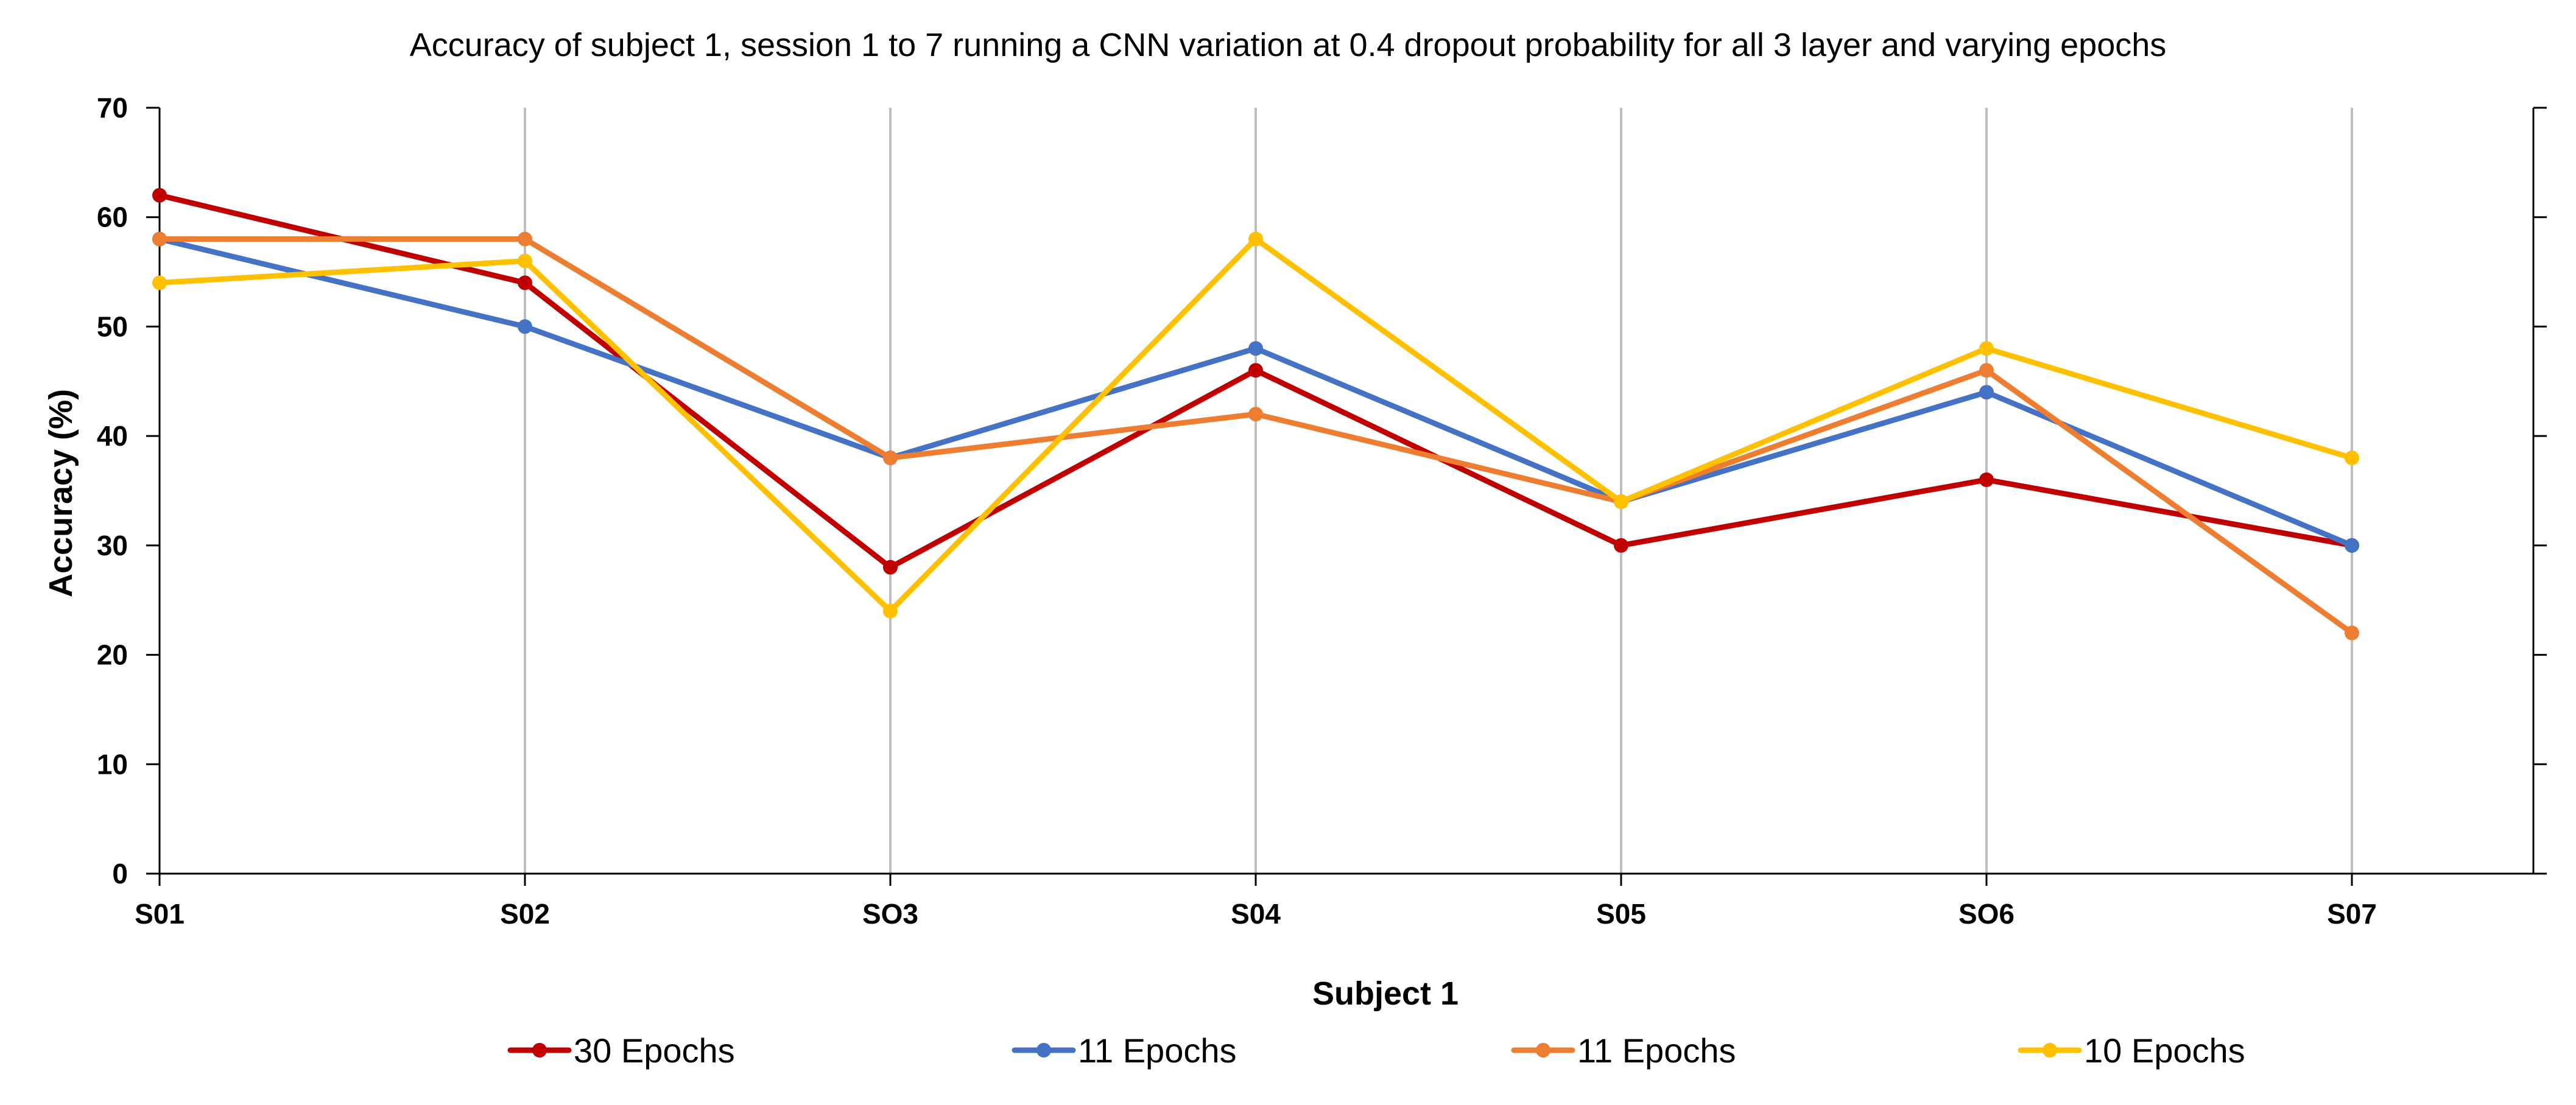  I want to click on y-tick-label: 70, so click(112, 108).